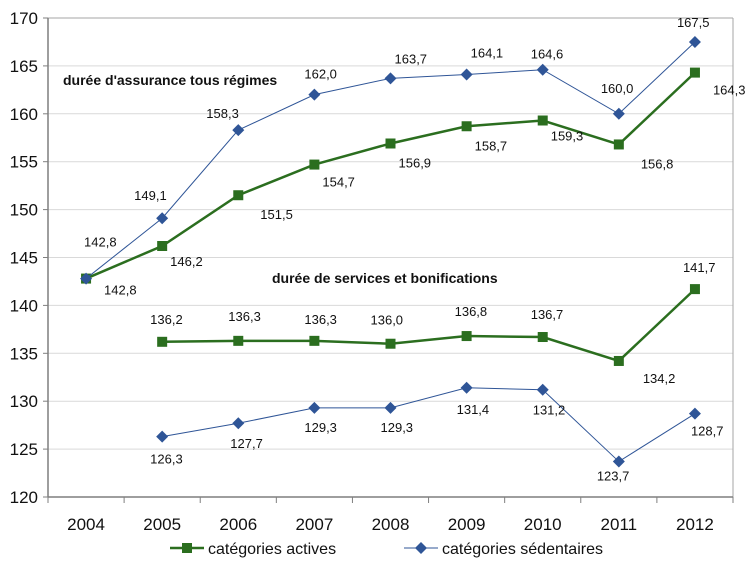  Describe the element at coordinates (314, 524) in the screenshot. I see `x-tick-label: 2007` at that location.